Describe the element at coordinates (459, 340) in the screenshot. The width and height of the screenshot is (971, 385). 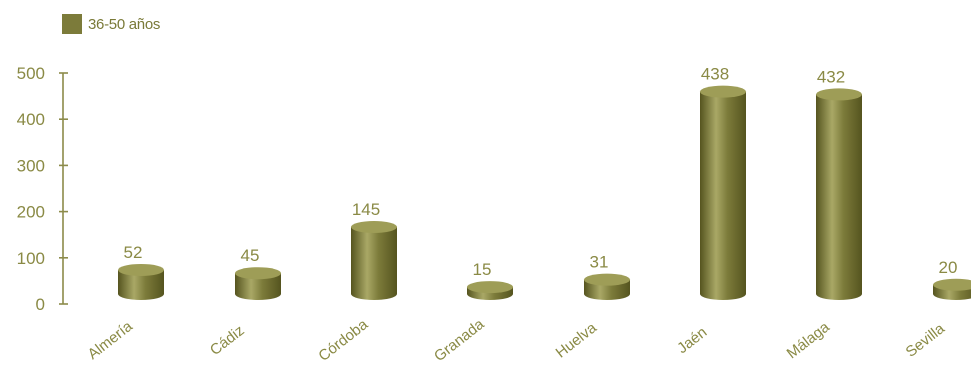
I see `x-tick-label: Granada` at that location.